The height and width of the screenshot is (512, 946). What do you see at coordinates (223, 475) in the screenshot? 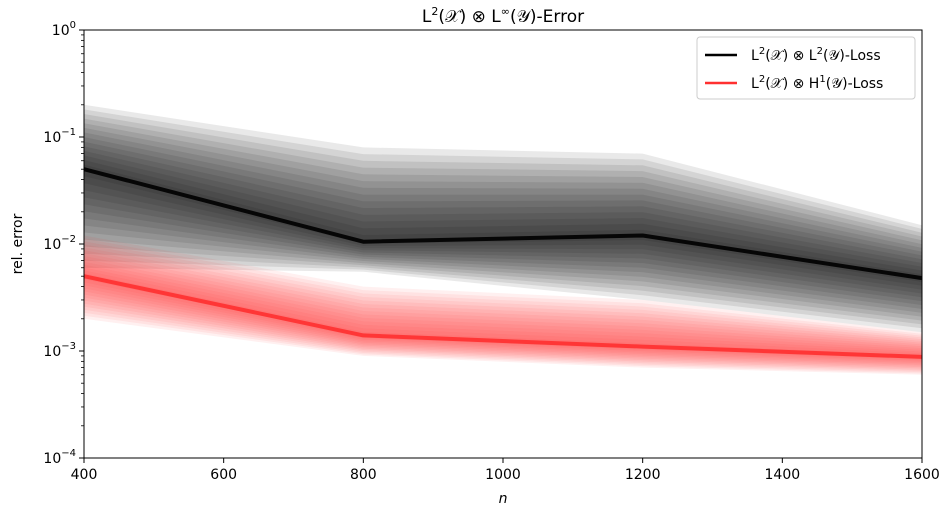
I see `x-tick-label: 600` at bounding box center [223, 475].